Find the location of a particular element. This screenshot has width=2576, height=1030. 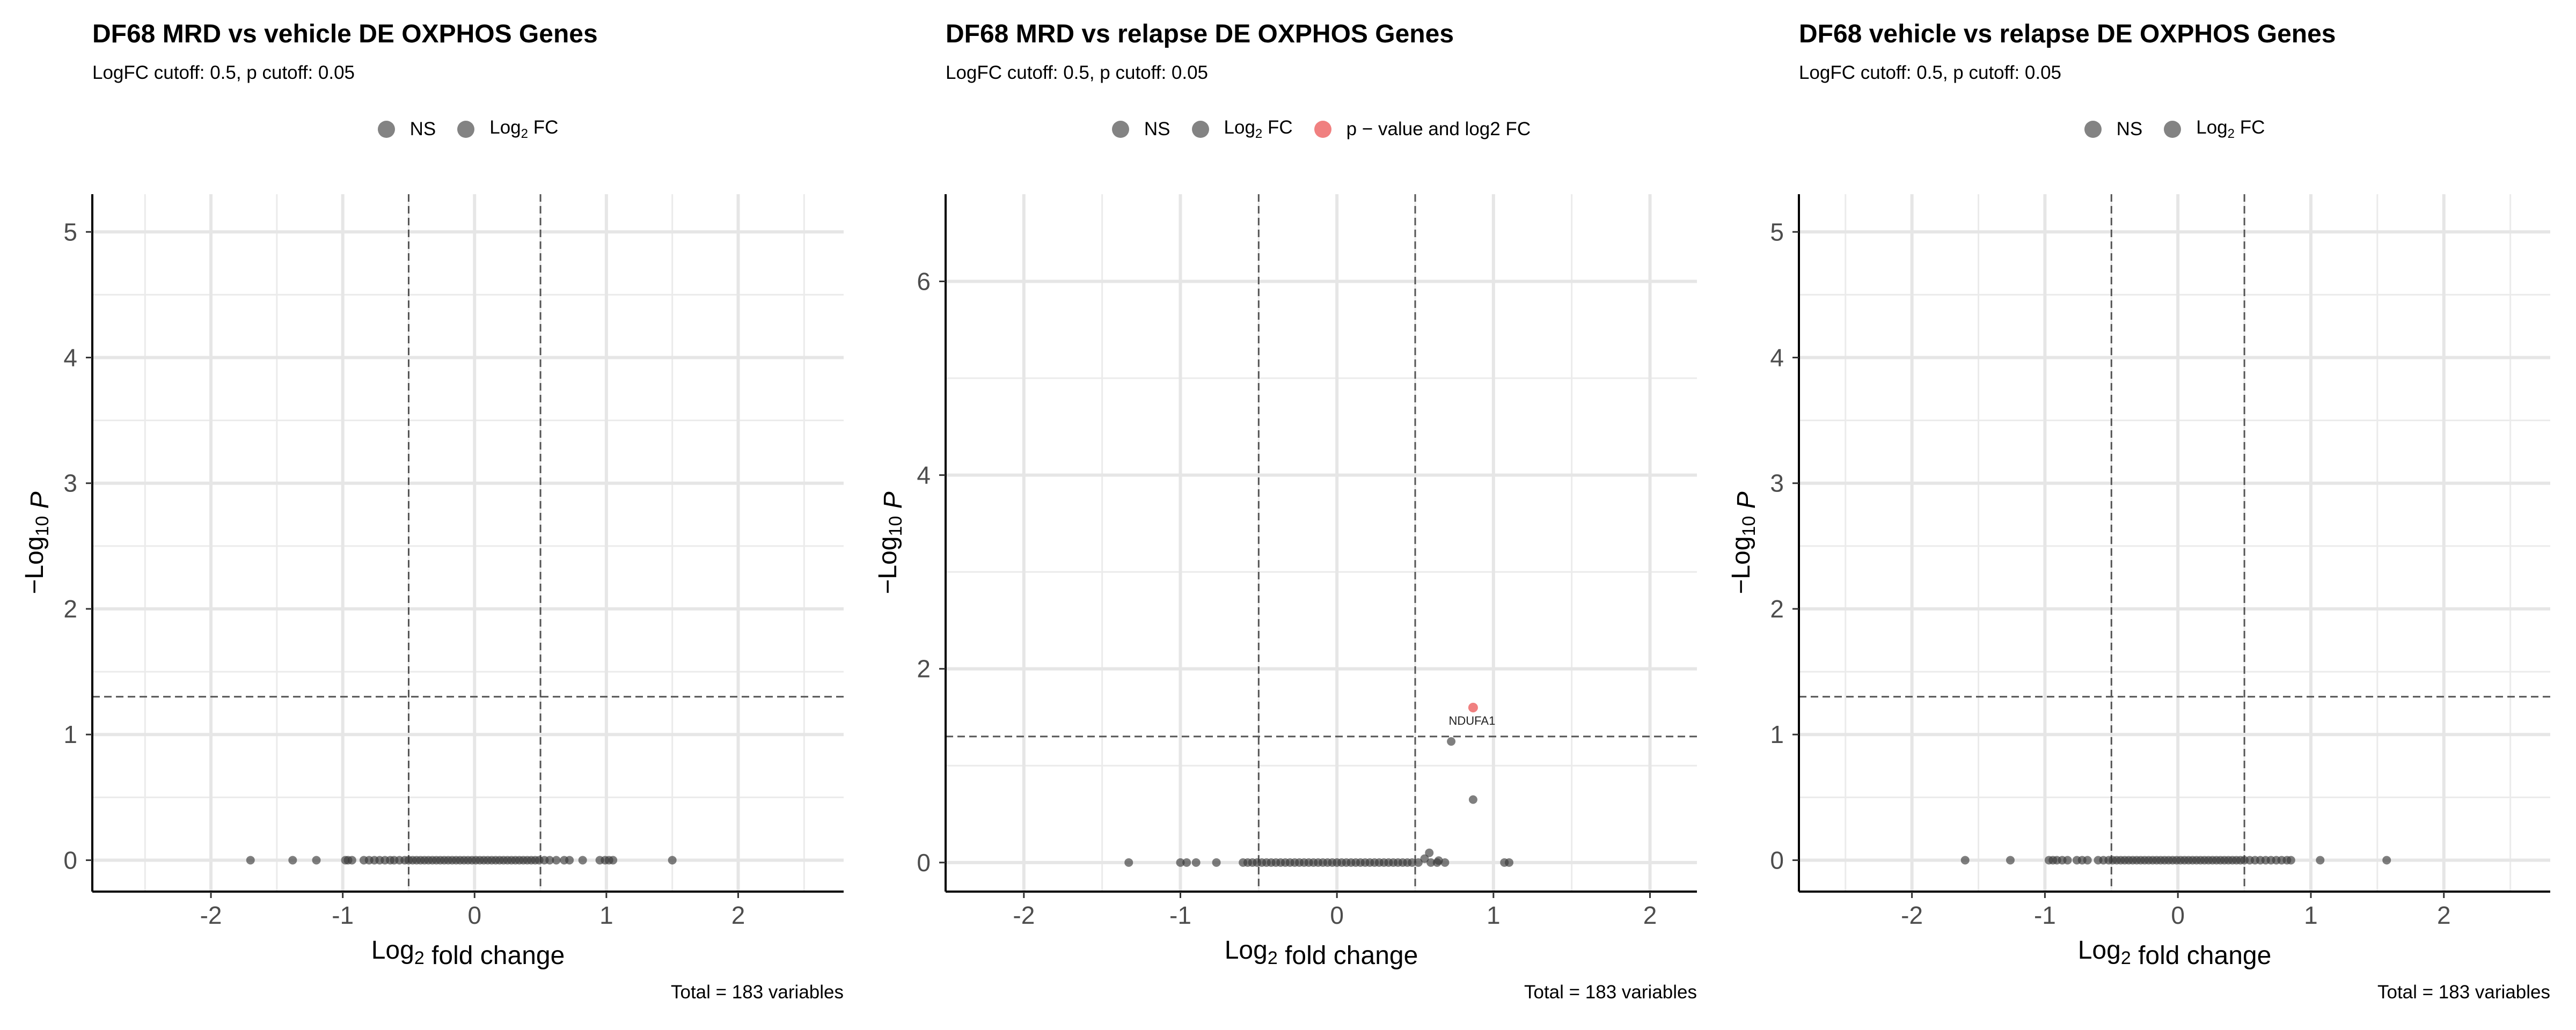

y-tick-label: 6 is located at coordinates (924, 282).